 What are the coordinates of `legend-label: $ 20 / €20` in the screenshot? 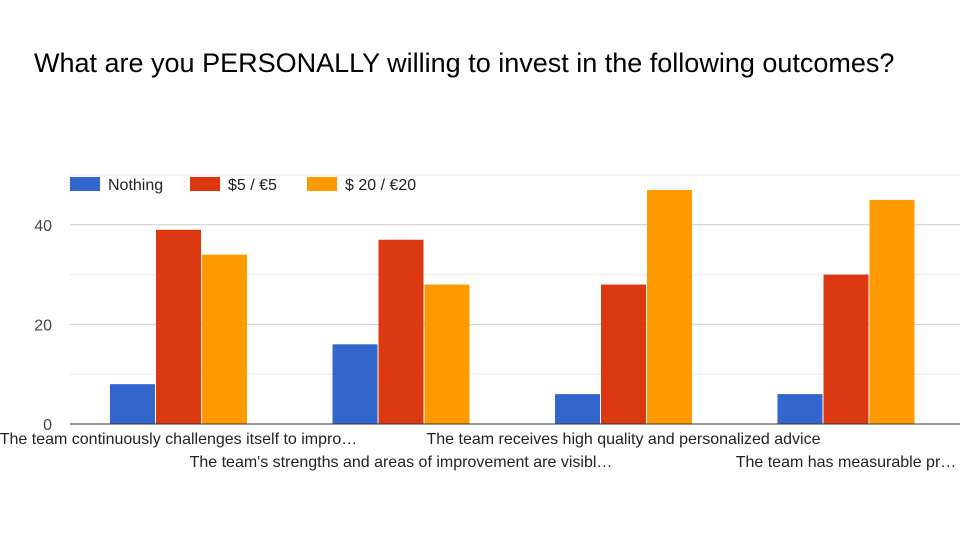 It's located at (380, 185).